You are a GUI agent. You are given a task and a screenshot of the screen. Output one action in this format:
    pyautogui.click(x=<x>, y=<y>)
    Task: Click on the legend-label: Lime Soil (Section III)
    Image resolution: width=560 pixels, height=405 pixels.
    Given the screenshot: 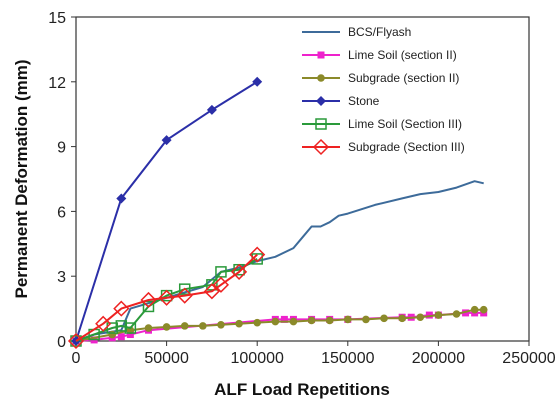 What is the action you would take?
    pyautogui.click(x=405, y=124)
    